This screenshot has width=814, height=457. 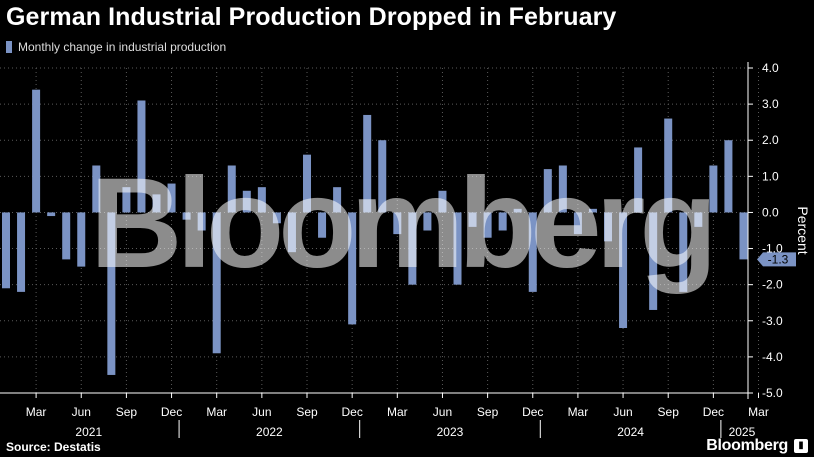 What do you see at coordinates (630, 432) in the screenshot?
I see `x-year-label: 2024` at bounding box center [630, 432].